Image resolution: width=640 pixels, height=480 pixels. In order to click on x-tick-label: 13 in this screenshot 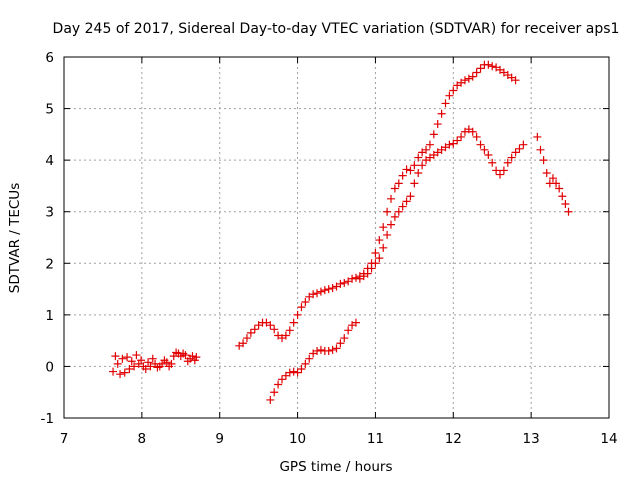, I will do `click(531, 439)`.